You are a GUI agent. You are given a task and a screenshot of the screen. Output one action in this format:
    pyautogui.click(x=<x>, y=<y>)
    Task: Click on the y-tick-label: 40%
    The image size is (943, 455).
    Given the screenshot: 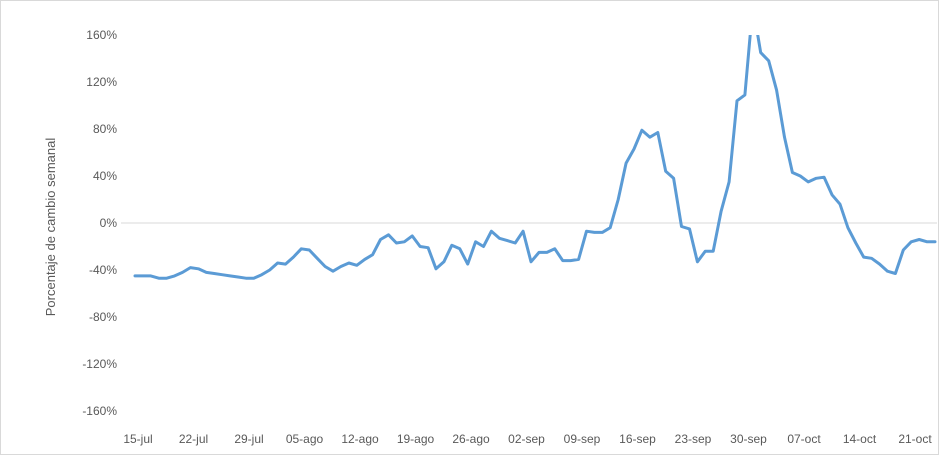 What is the action you would take?
    pyautogui.click(x=105, y=176)
    